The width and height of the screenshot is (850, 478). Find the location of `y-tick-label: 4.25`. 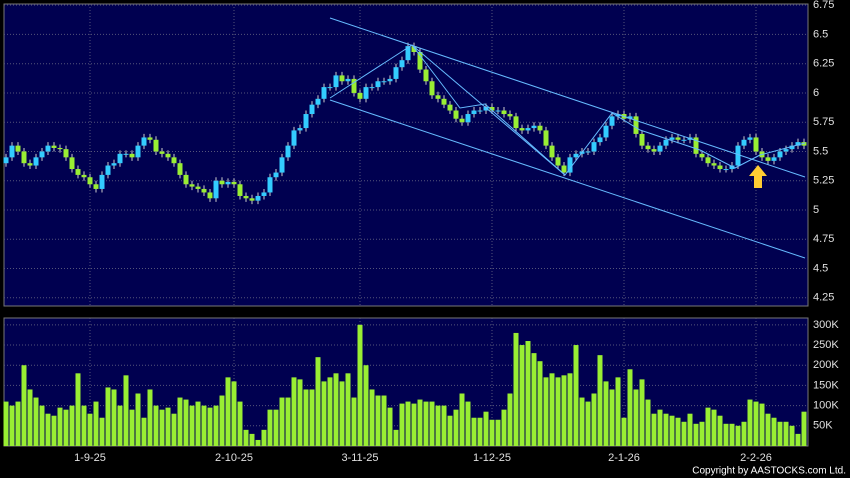

y-tick-label: 4.25 is located at coordinates (823, 298).